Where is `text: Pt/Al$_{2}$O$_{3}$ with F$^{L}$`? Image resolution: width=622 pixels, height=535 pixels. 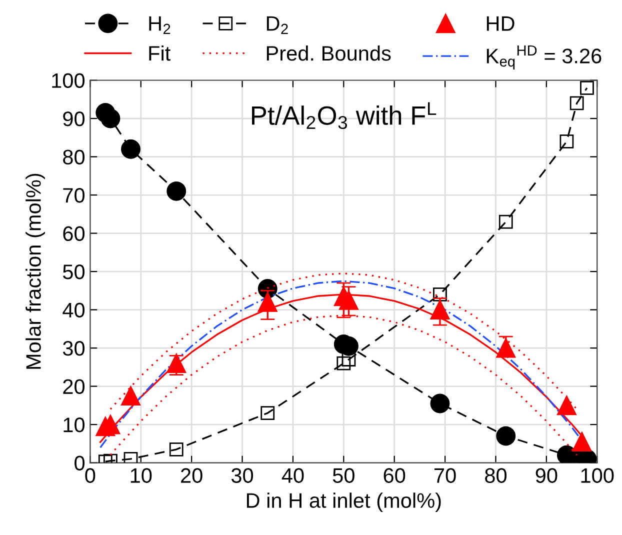
text: Pt/Al$_{2}$O$_{3}$ with F$^{L}$ is located at coordinates (344, 116).